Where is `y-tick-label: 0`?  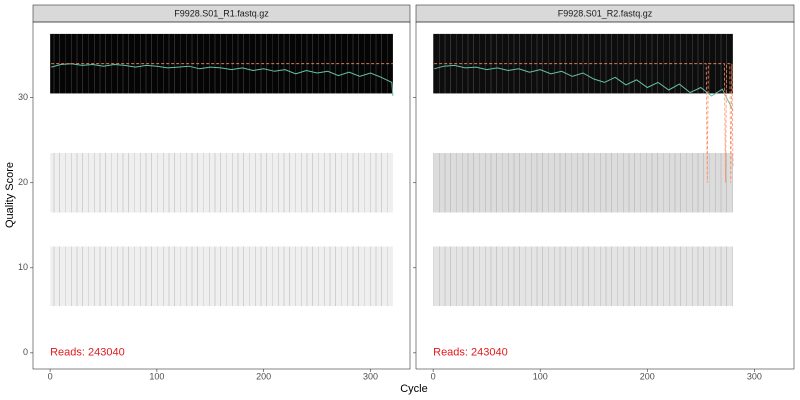
y-tick-label: 0 is located at coordinates (25, 352).